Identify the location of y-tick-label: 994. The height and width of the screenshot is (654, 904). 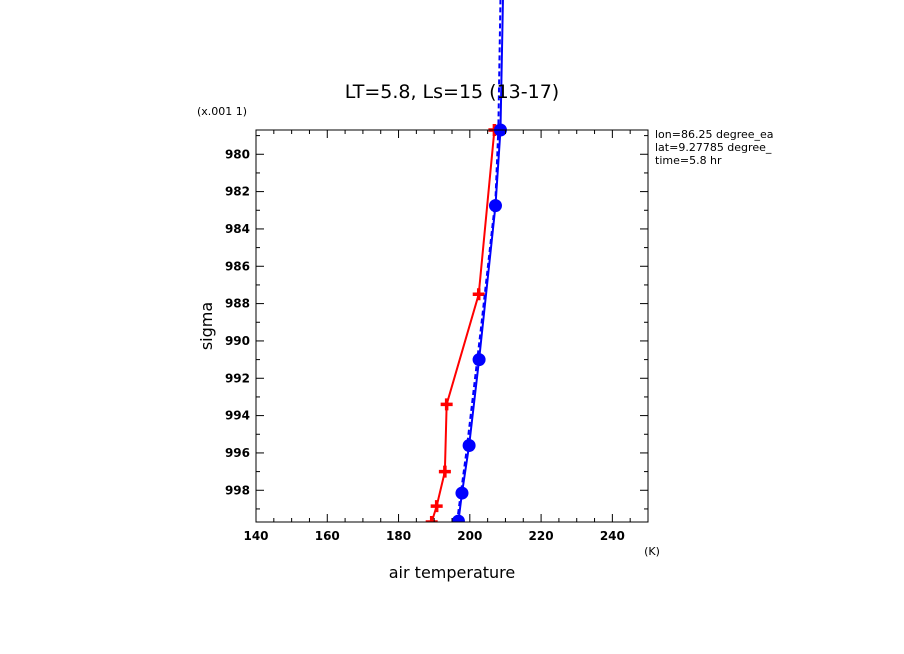
(237, 416).